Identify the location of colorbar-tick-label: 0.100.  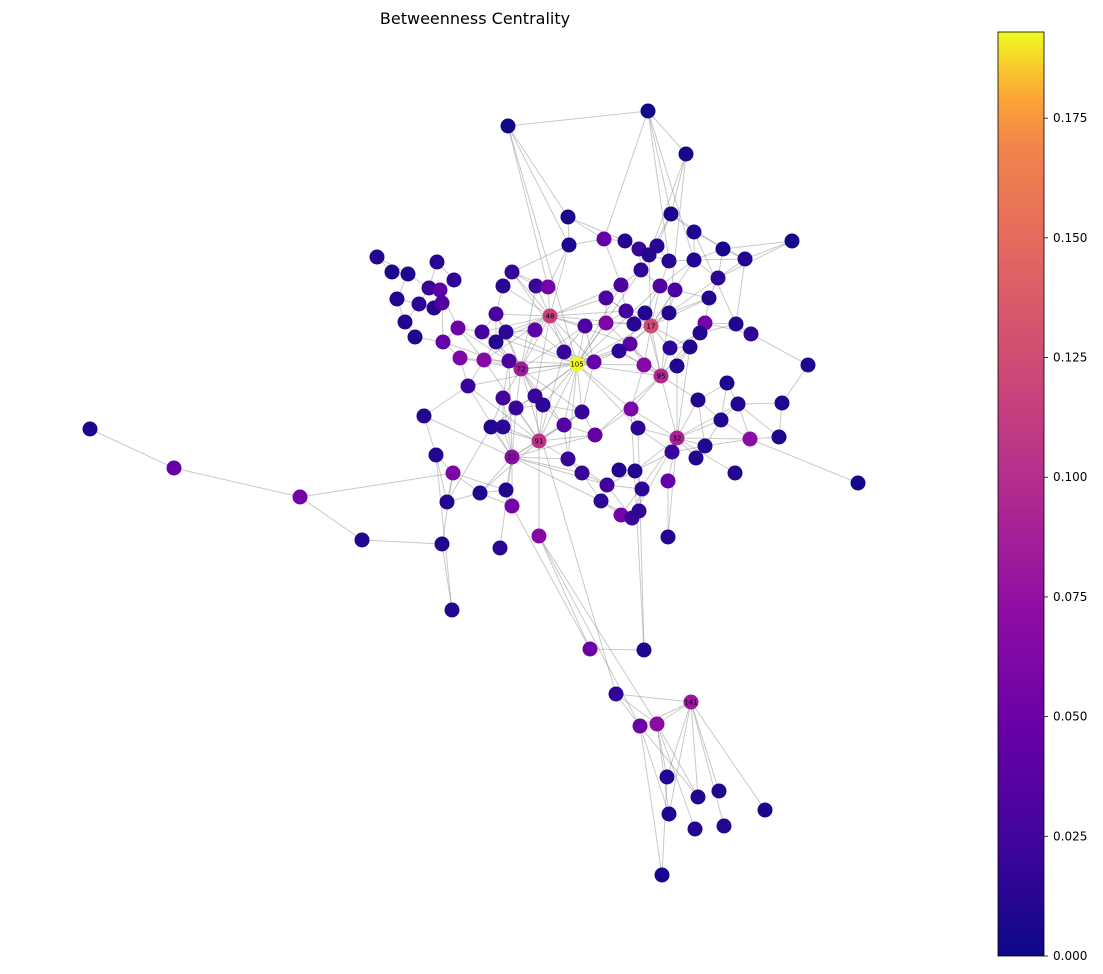
(1070, 477).